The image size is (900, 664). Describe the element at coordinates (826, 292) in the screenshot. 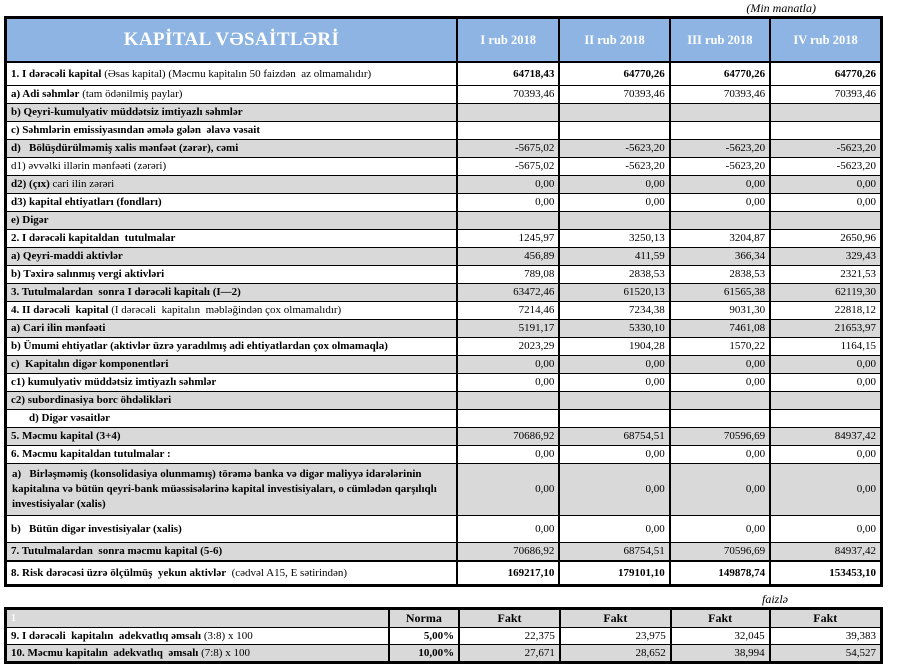

I see `value-cell-q4: 62119,30` at that location.